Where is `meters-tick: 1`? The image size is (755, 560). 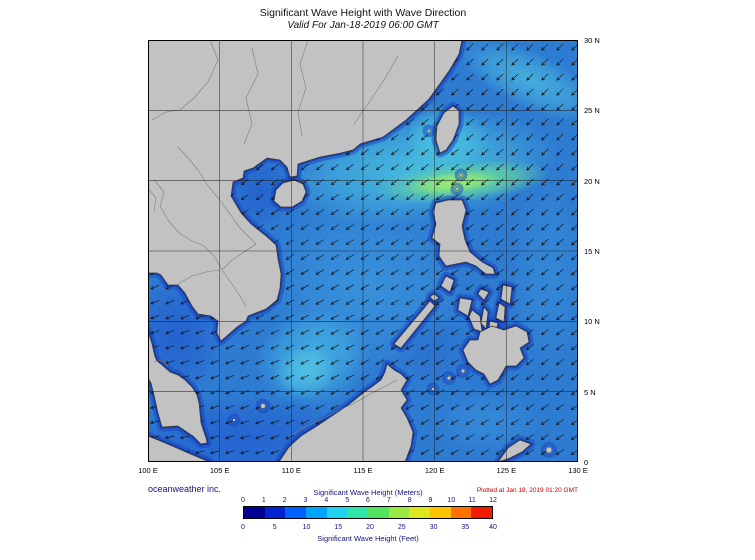
meters-tick: 1 is located at coordinates (263, 500).